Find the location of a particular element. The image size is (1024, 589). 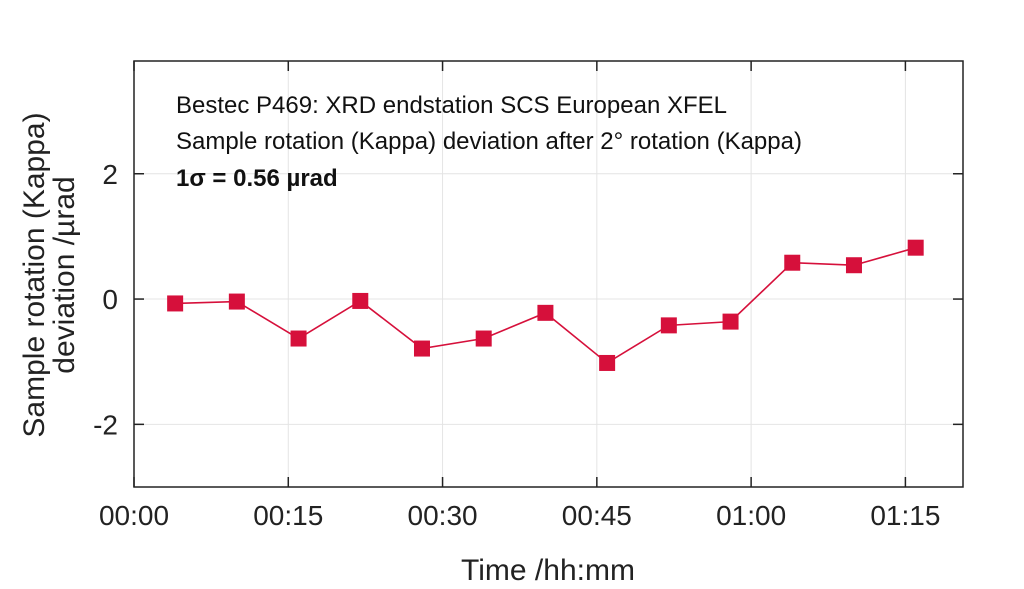

x-axis-title: Time /hh:mm is located at coordinates (548, 570).